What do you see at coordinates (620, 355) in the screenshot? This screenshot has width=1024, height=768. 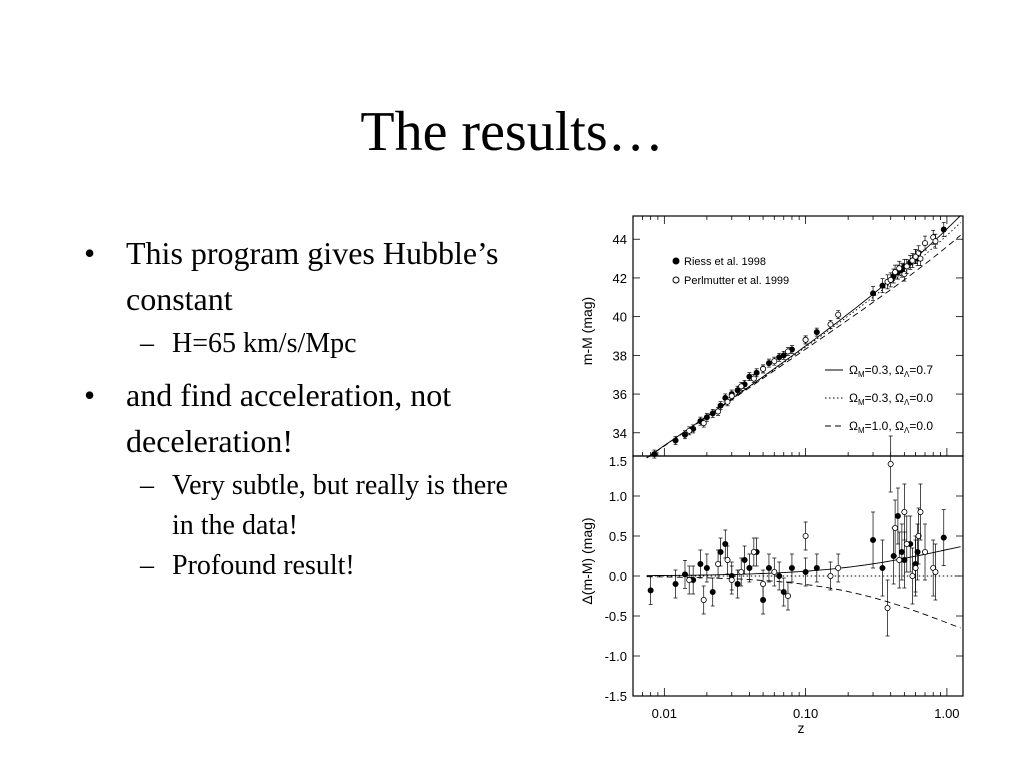 I see `y-tick-label: 38` at bounding box center [620, 355].